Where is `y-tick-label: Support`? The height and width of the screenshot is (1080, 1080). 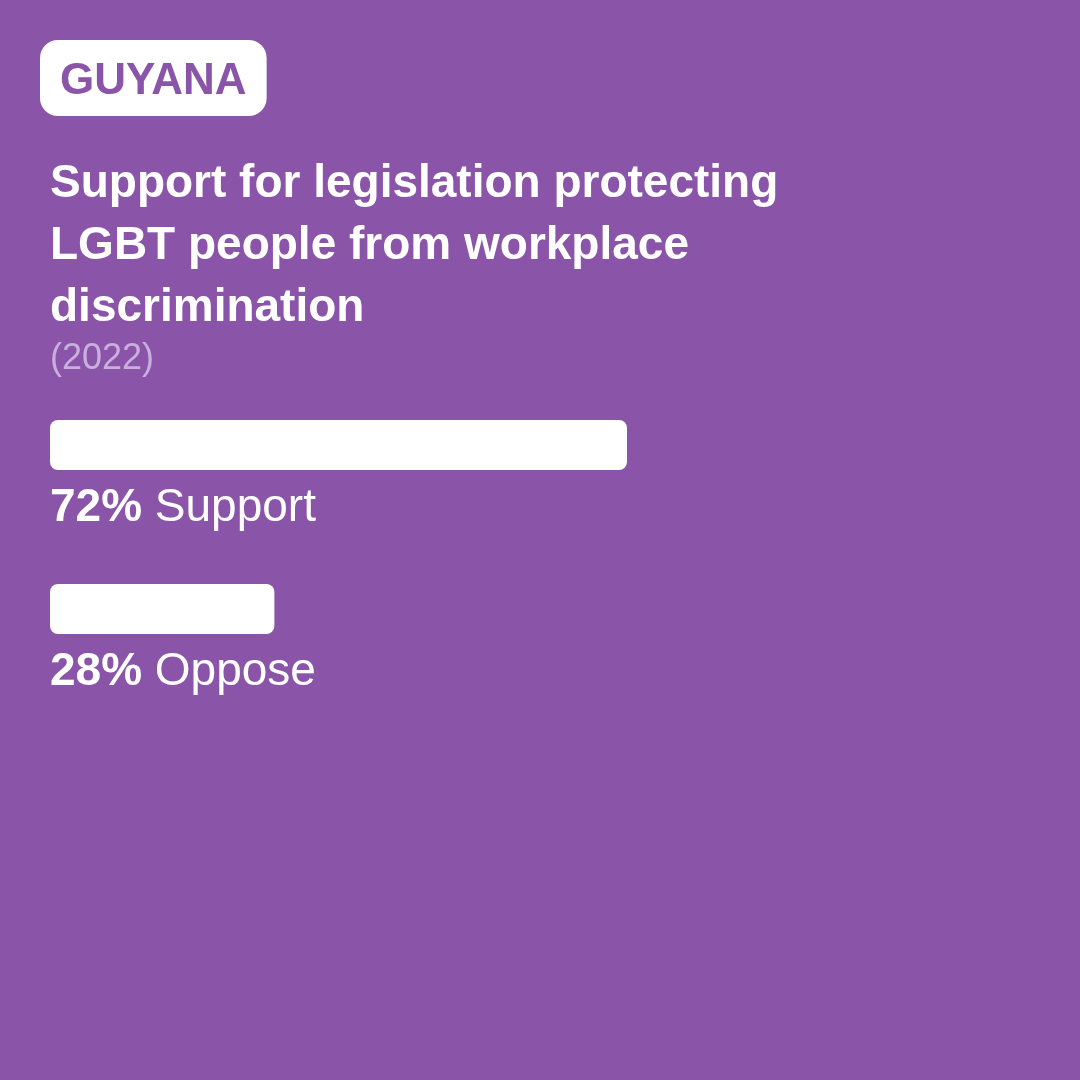 y-tick-label: Support is located at coordinates (229, 505).